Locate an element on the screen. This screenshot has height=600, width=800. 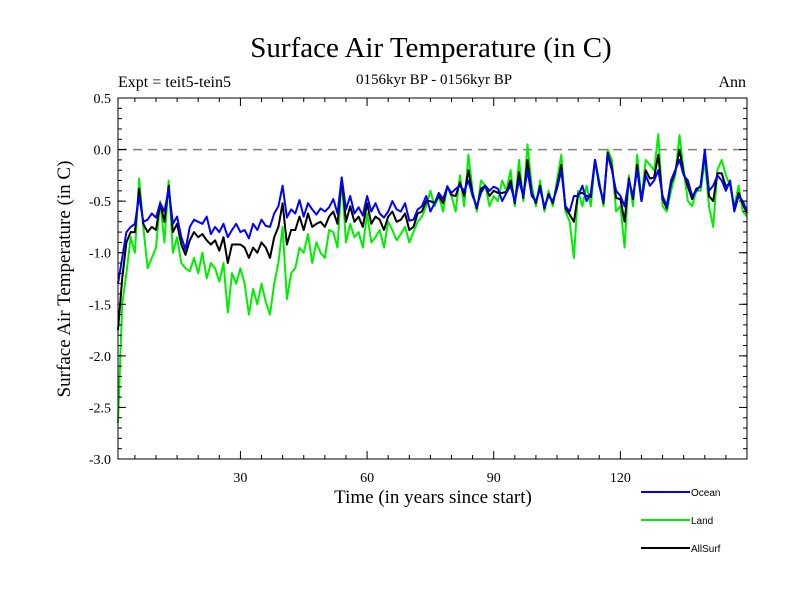
y-tick-label: 0.5 is located at coordinates (103, 99).